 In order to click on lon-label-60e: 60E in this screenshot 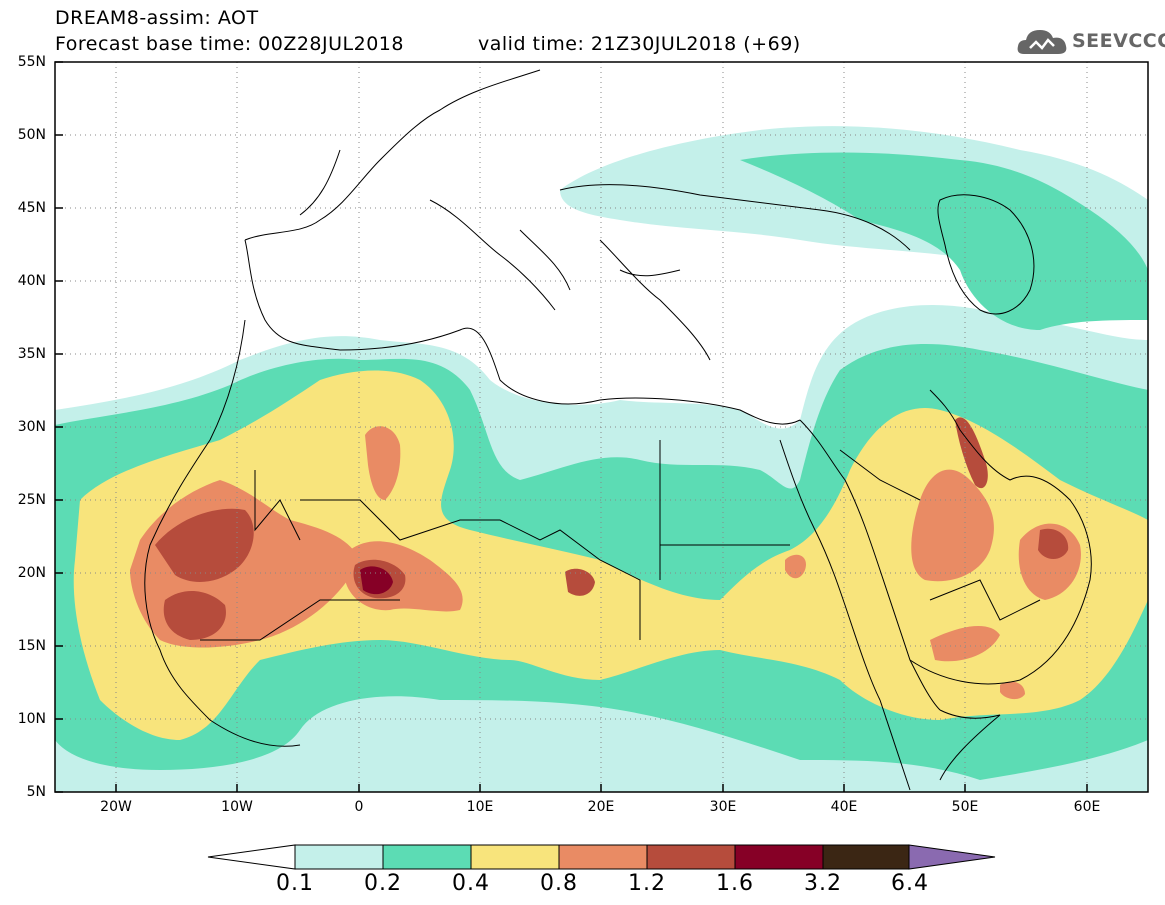, I will do `click(1087, 807)`.